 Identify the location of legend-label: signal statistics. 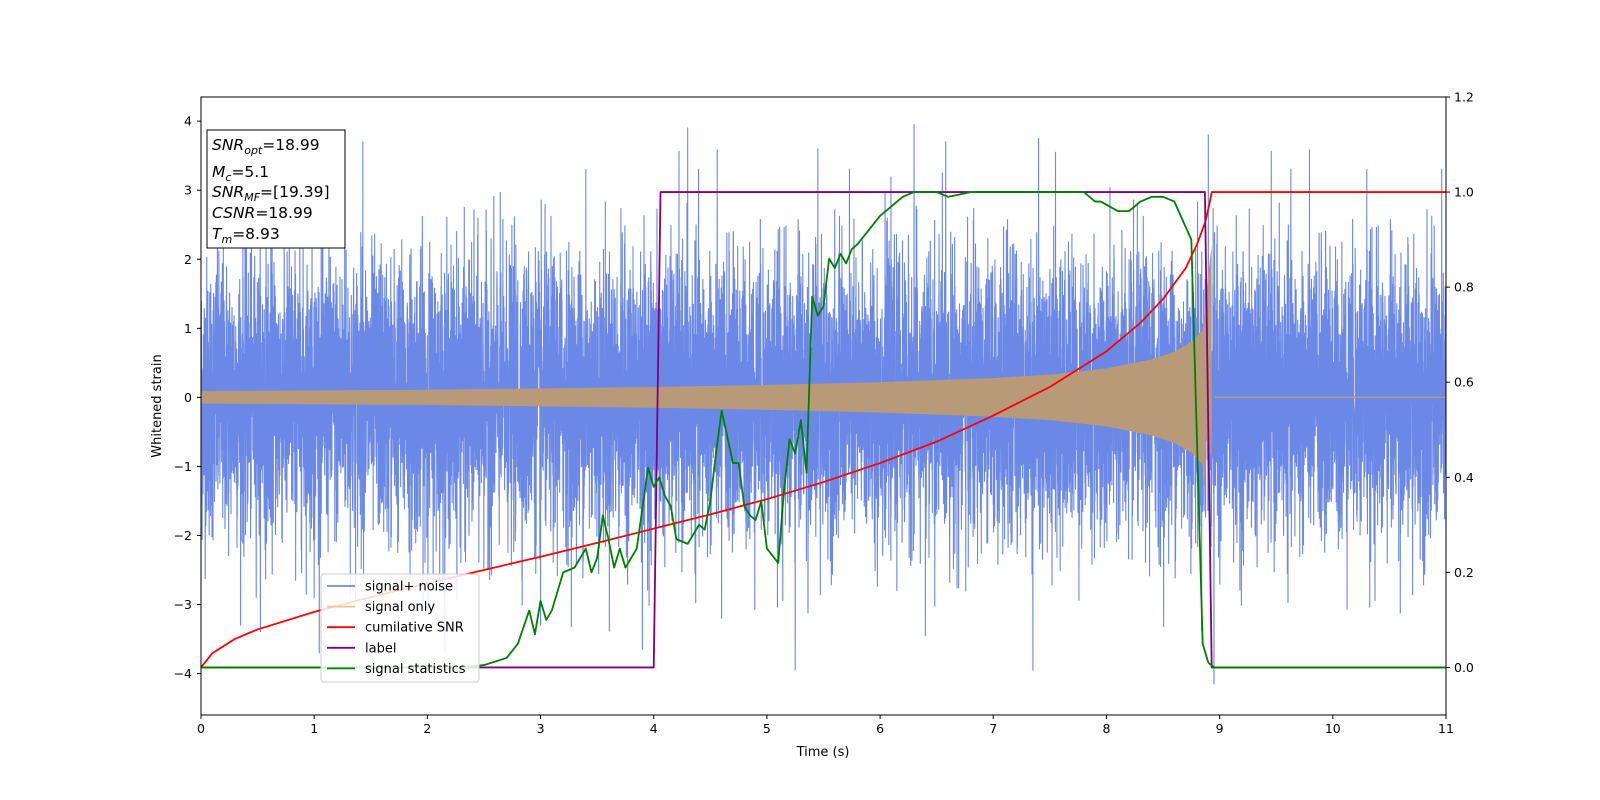
(415, 669).